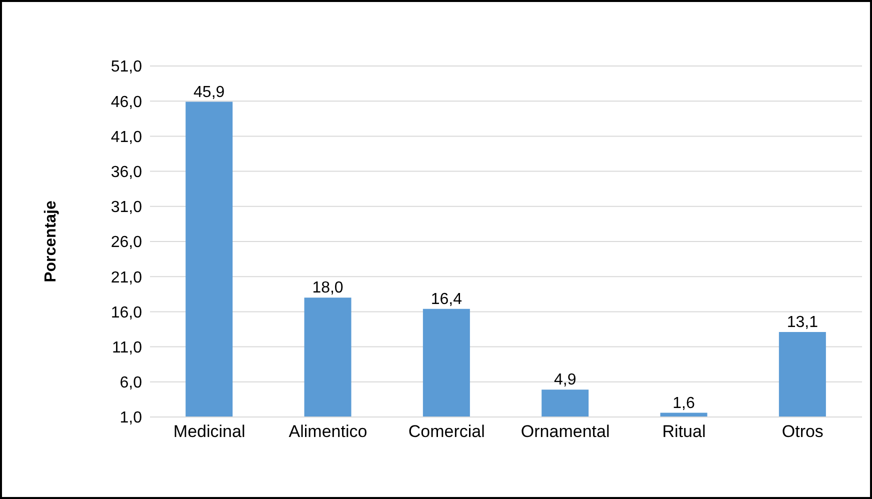 The height and width of the screenshot is (499, 872). I want to click on y-tick-label: 46,0, so click(126, 102).